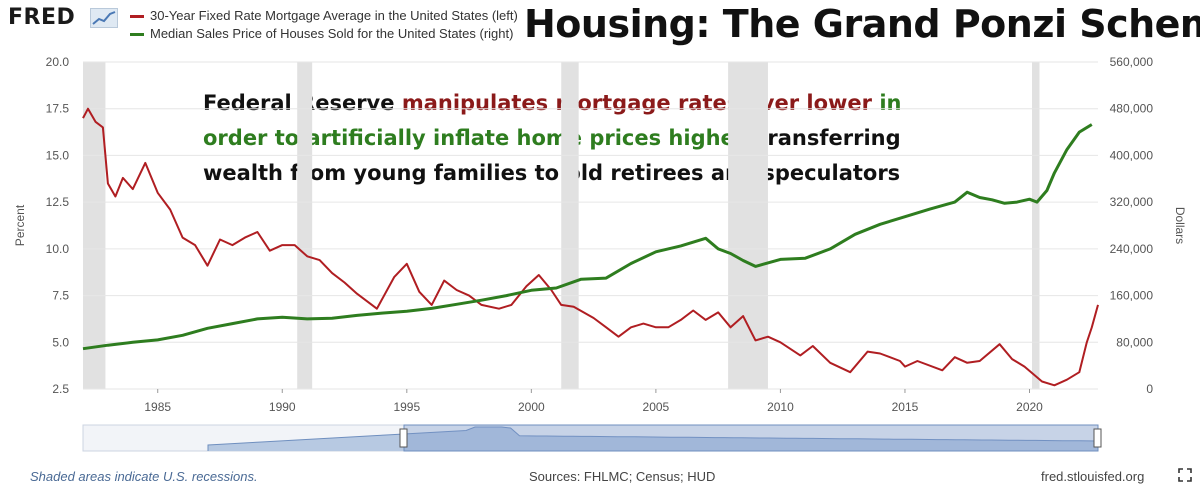  What do you see at coordinates (1180, 225) in the screenshot?
I see `y-right-axis-label: Dollars` at bounding box center [1180, 225].